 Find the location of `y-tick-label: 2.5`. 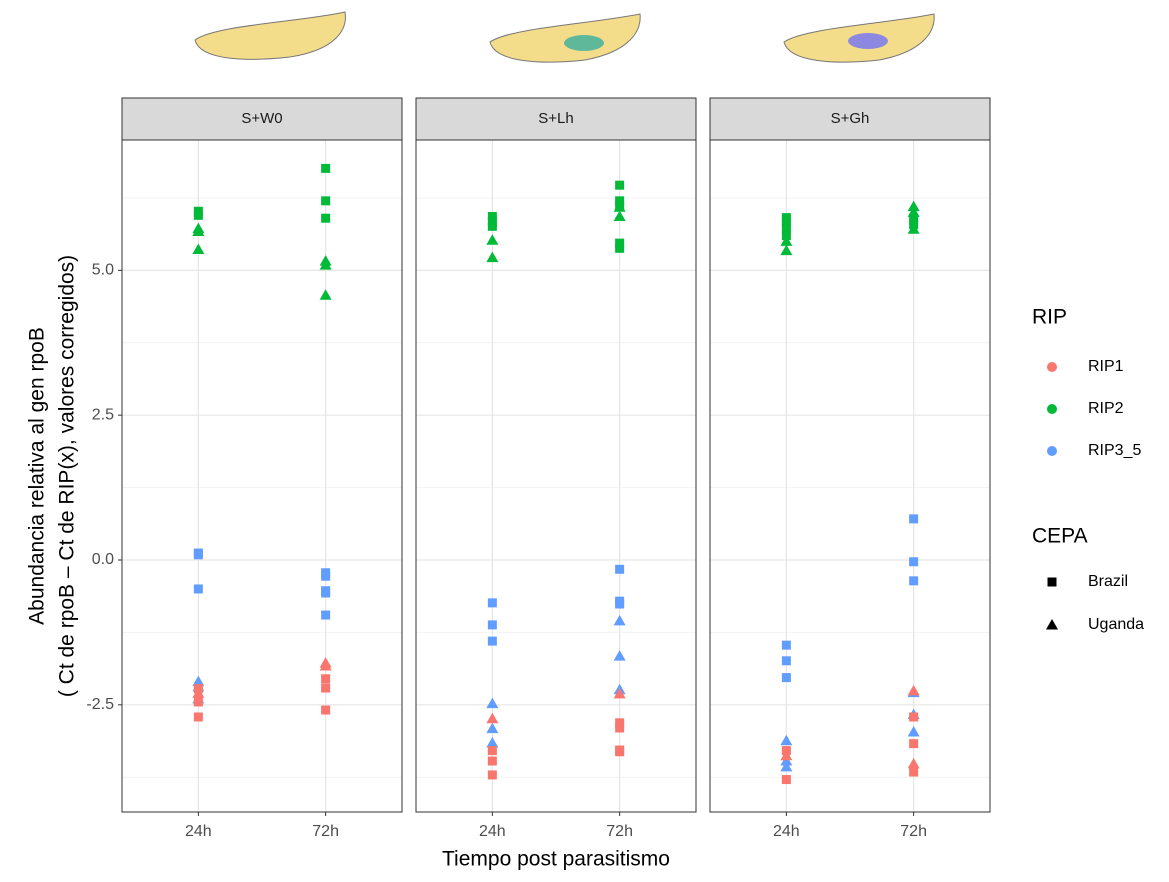

y-tick-label: 2.5 is located at coordinates (103, 414).